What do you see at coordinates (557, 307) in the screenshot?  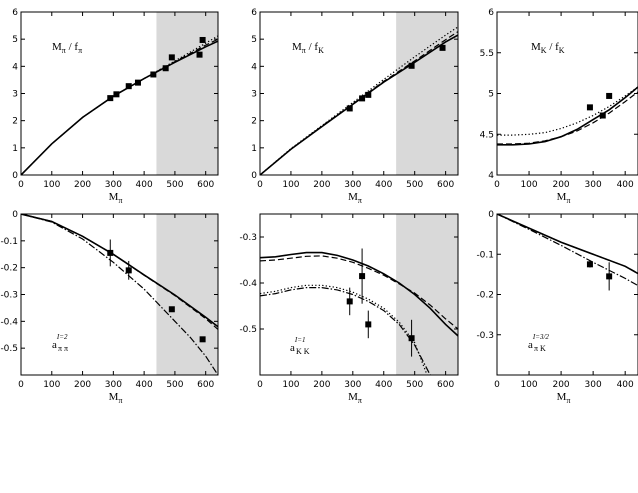 I see `chart-panel-6: 0 100 200 300 400 0 -0.1 -0.2 -0.3 Mπ aI=3/2 π K` at bounding box center [557, 307].